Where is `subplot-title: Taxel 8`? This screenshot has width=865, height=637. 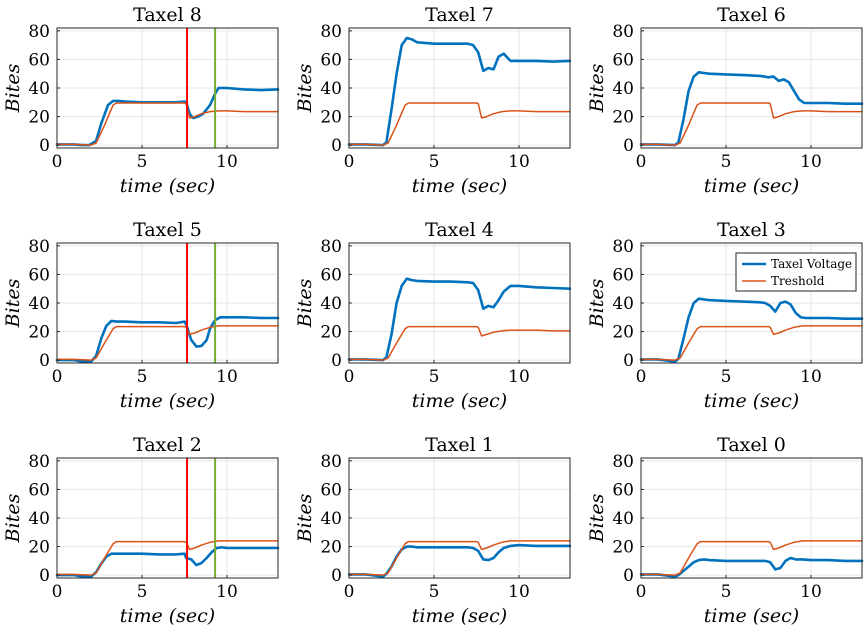 subplot-title: Taxel 8 is located at coordinates (167, 15).